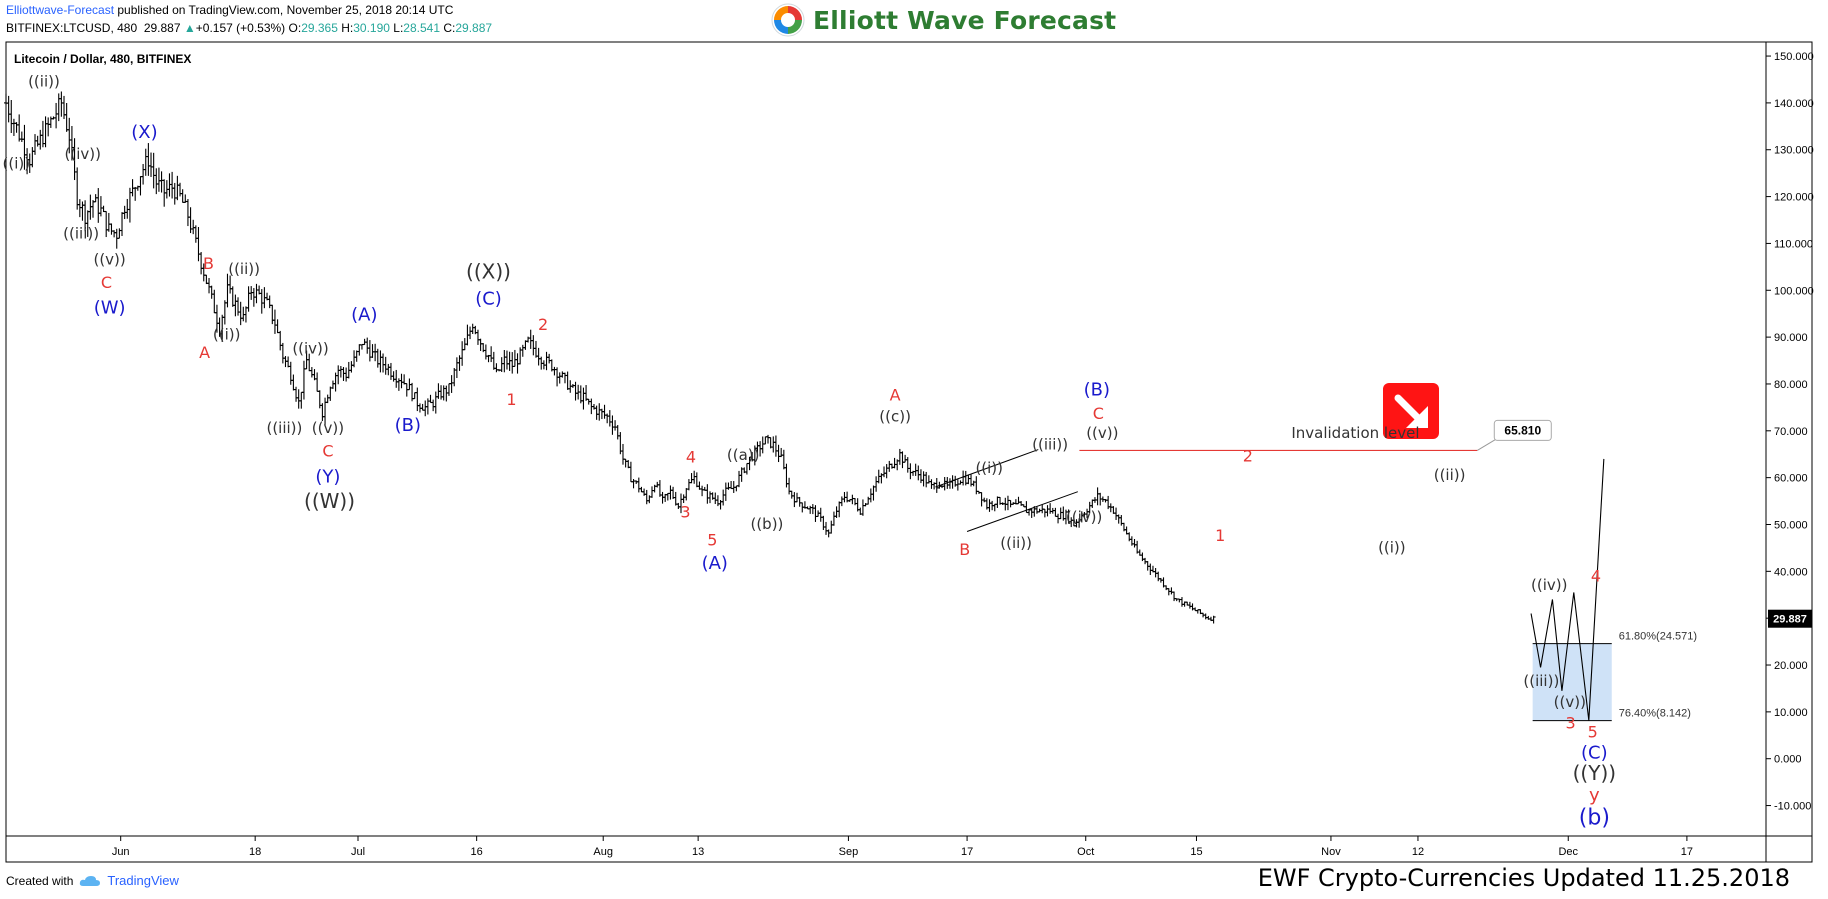  What do you see at coordinates (162, 28) in the screenshot?
I see `last-price: 29.887` at bounding box center [162, 28].